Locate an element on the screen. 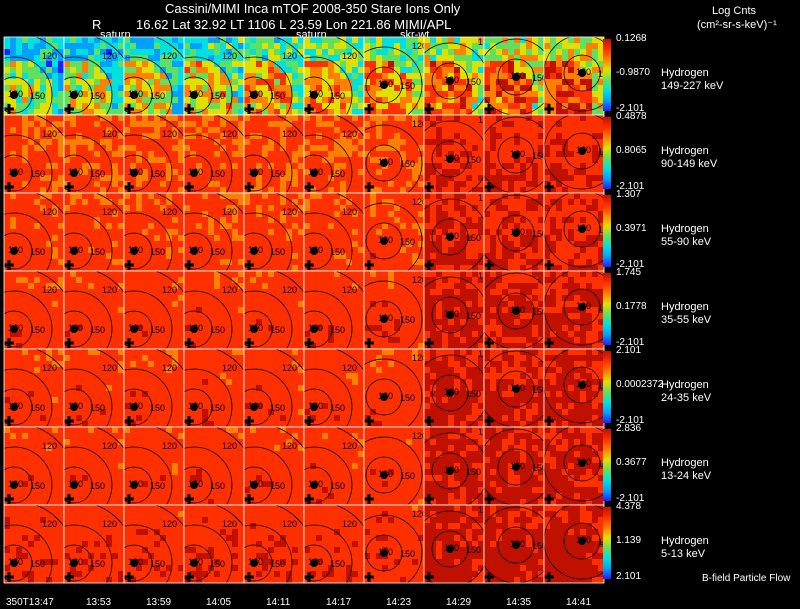  contour-label: 90 is located at coordinates (167, 112).